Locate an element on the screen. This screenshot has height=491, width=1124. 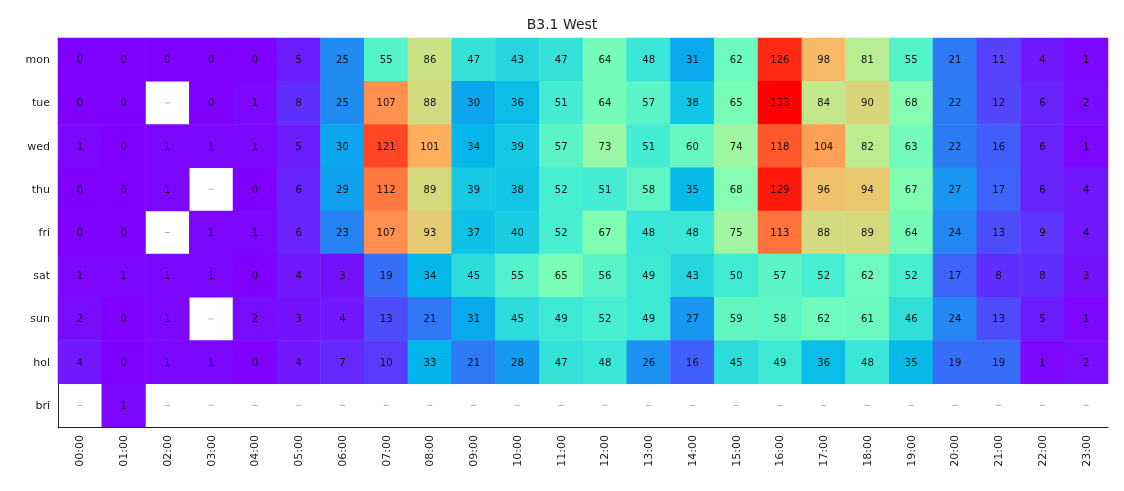
data-label: 7 is located at coordinates (342, 362).